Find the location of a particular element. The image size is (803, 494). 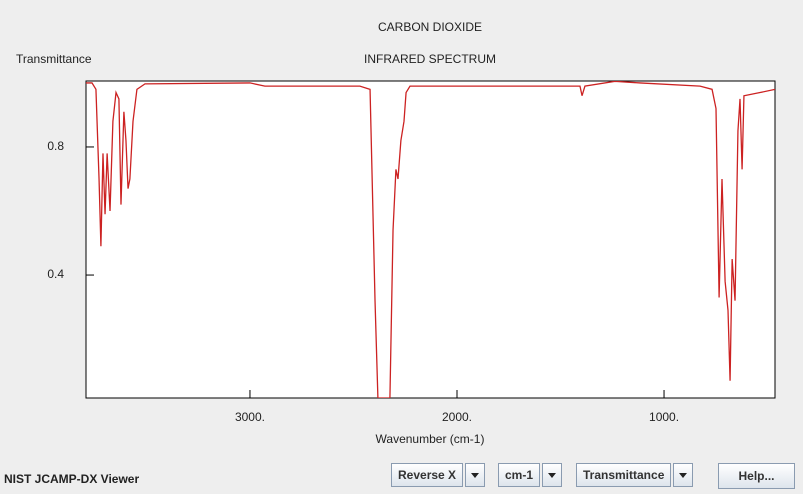

y-tick-label: 0.8 is located at coordinates (55, 146).